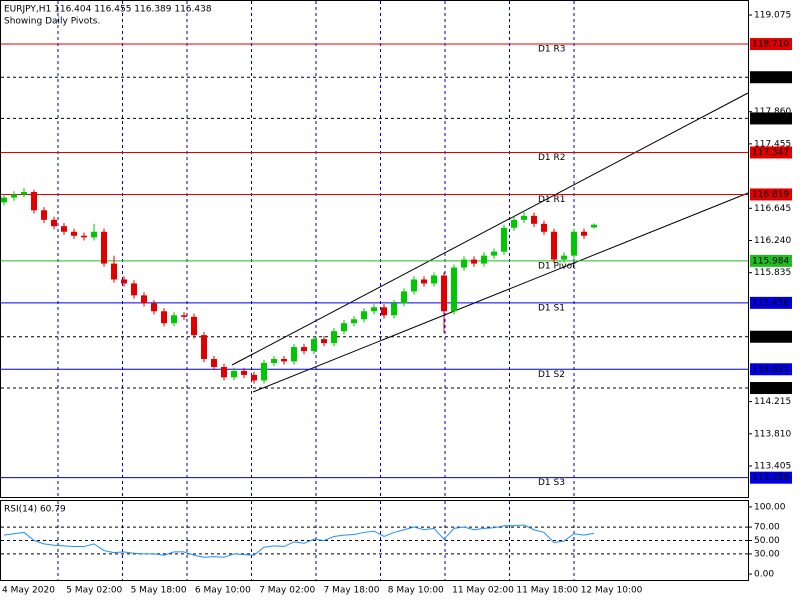 This screenshot has height=600, width=800. I want to click on level-name: D1 R3, so click(552, 50).